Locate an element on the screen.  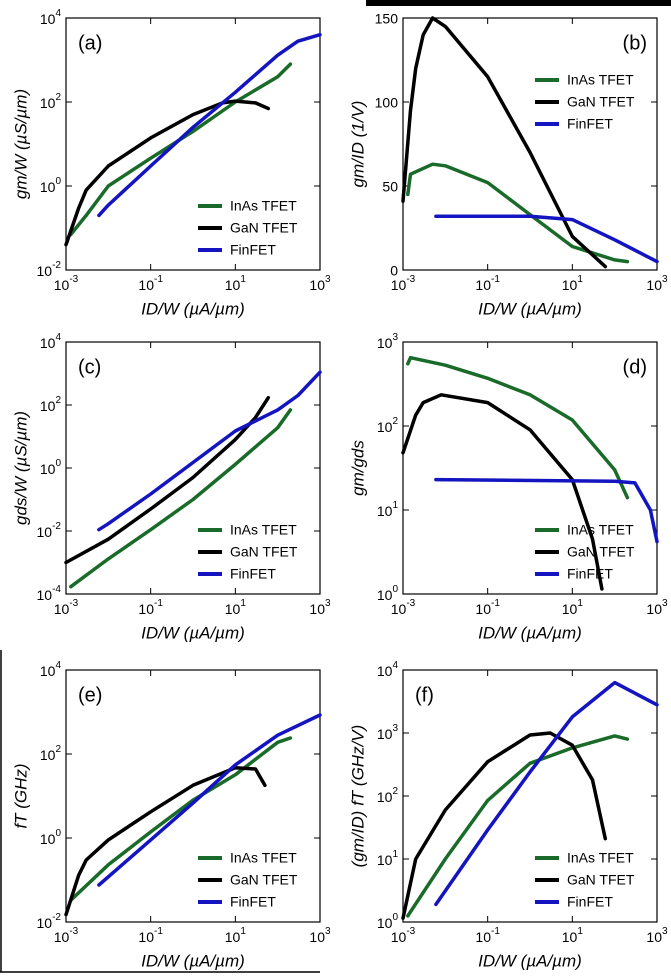
panel-label: (b) is located at coordinates (635, 43).